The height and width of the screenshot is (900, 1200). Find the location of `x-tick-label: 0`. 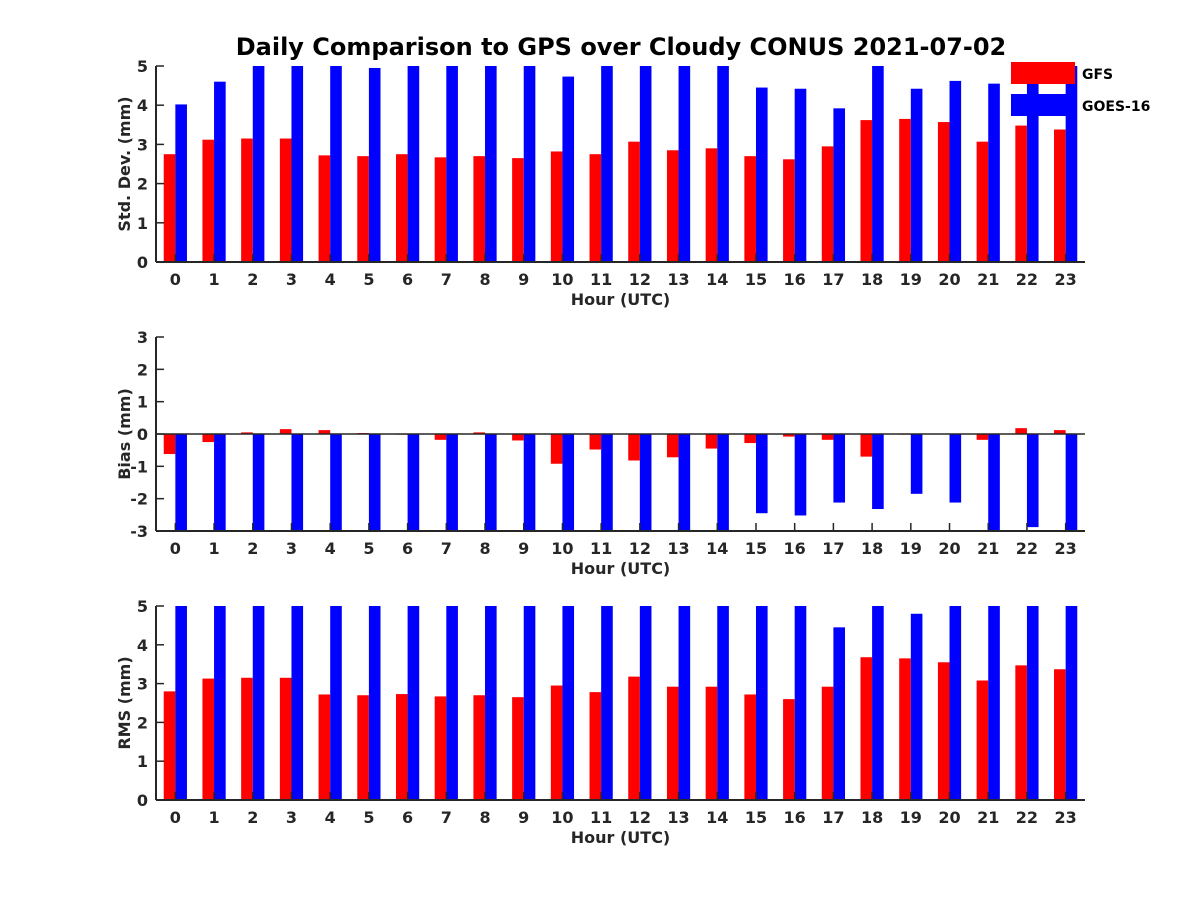

x-tick-label: 0 is located at coordinates (175, 817).